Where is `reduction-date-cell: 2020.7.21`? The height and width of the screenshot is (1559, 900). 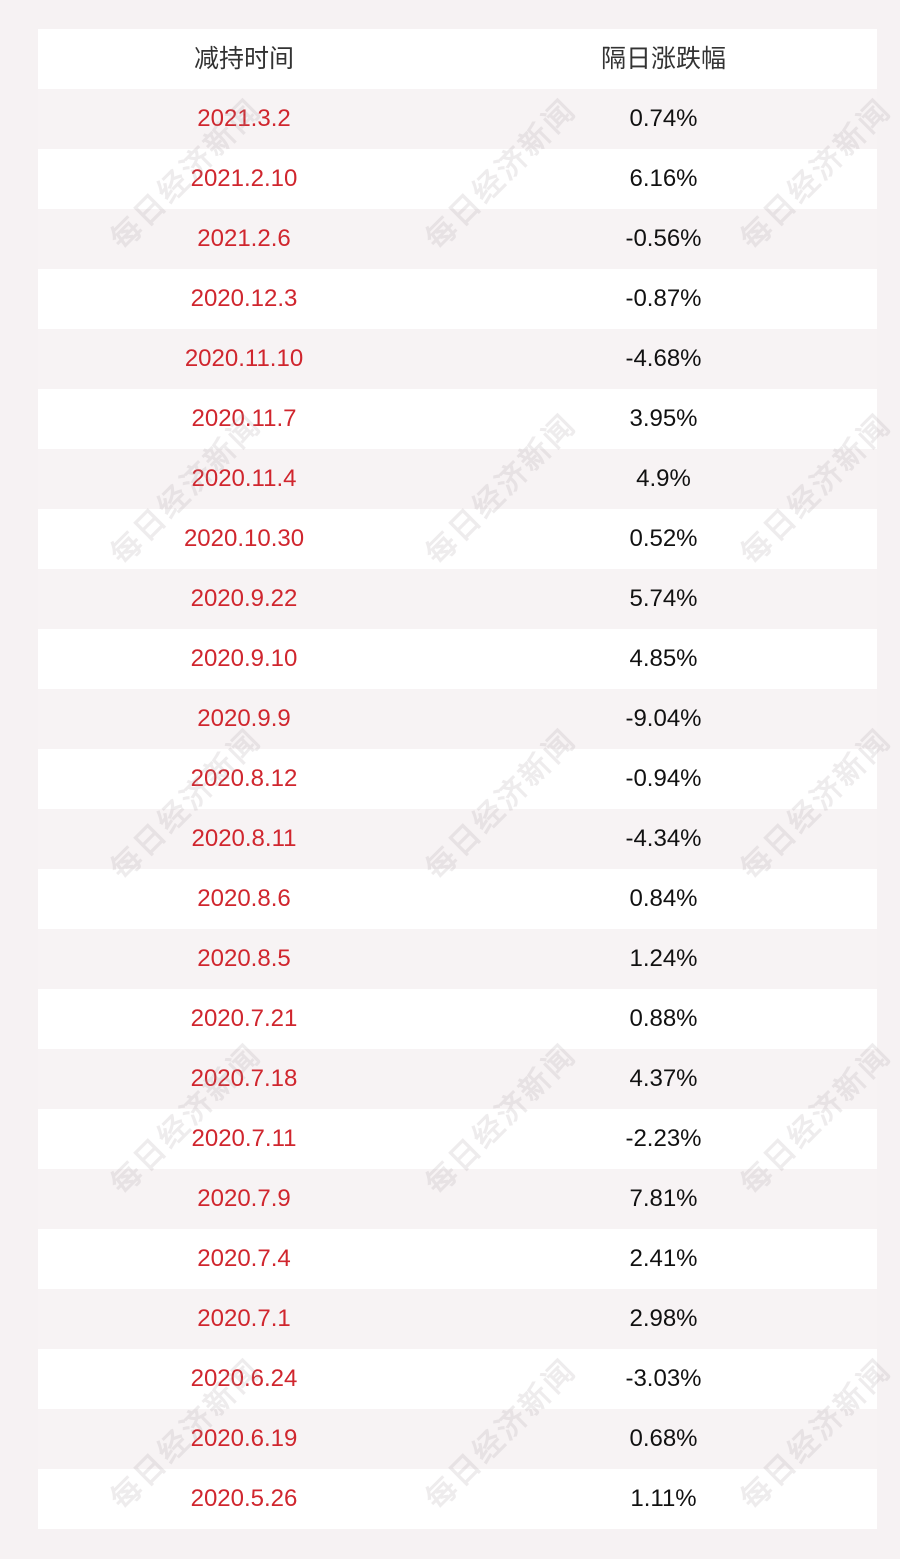 reduction-date-cell: 2020.7.21 is located at coordinates (244, 1018).